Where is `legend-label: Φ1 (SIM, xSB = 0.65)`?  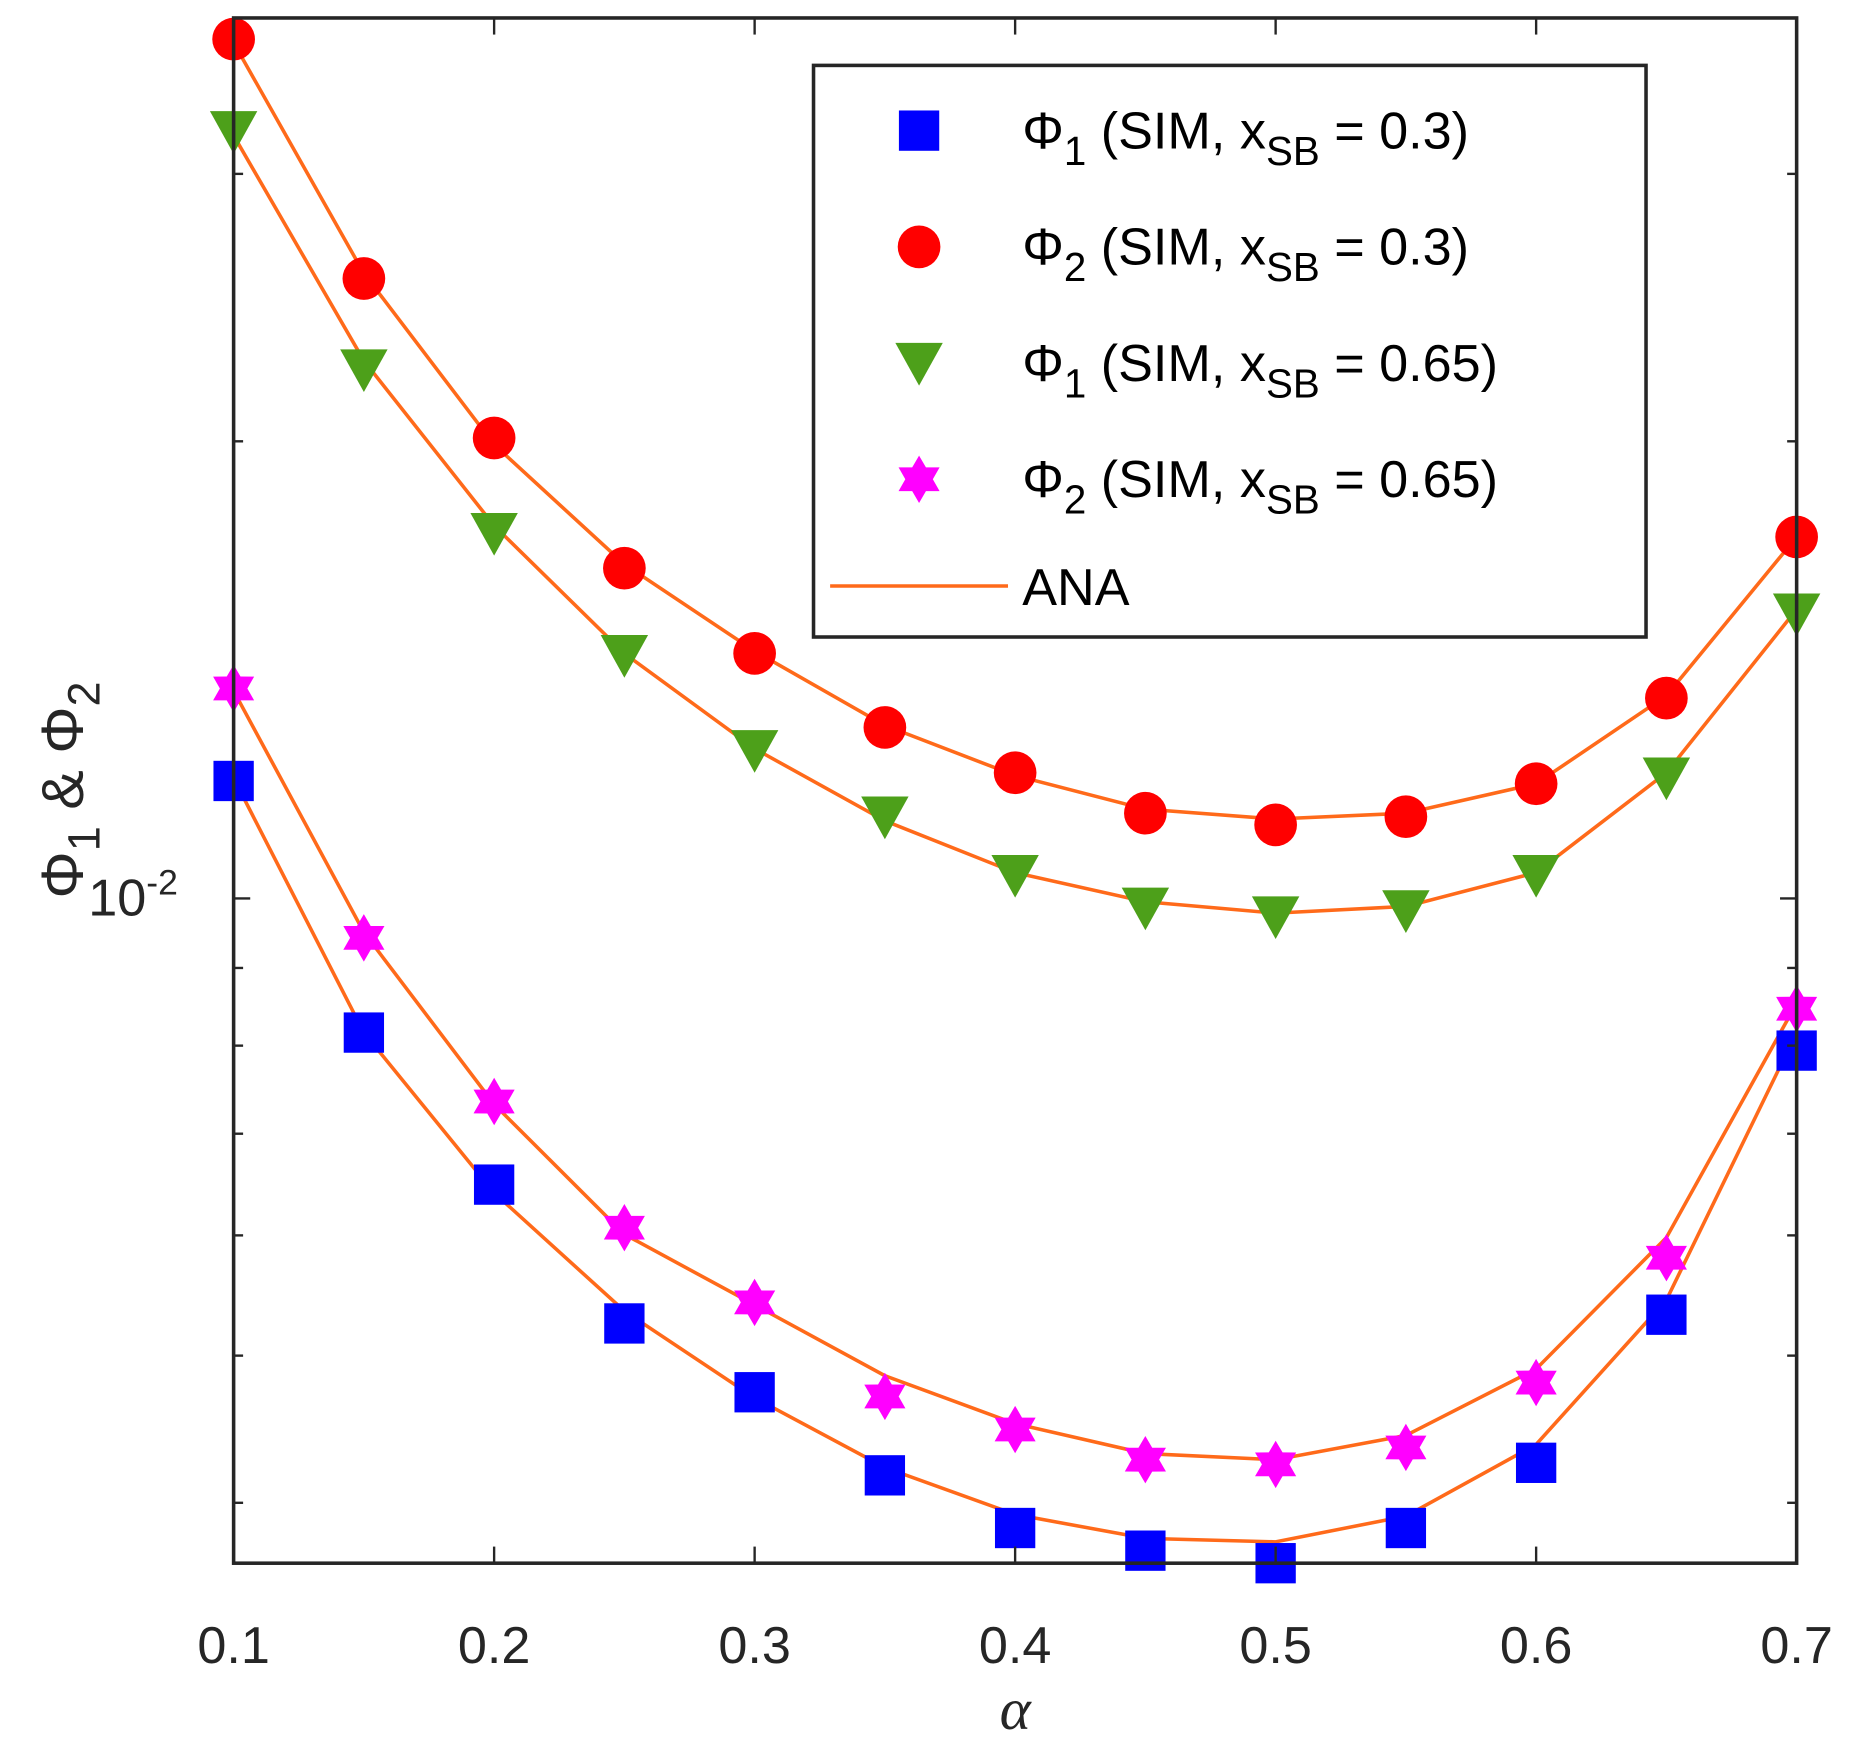 legend-label: Φ1 (SIM, xSB = 0.65) is located at coordinates (1260, 371).